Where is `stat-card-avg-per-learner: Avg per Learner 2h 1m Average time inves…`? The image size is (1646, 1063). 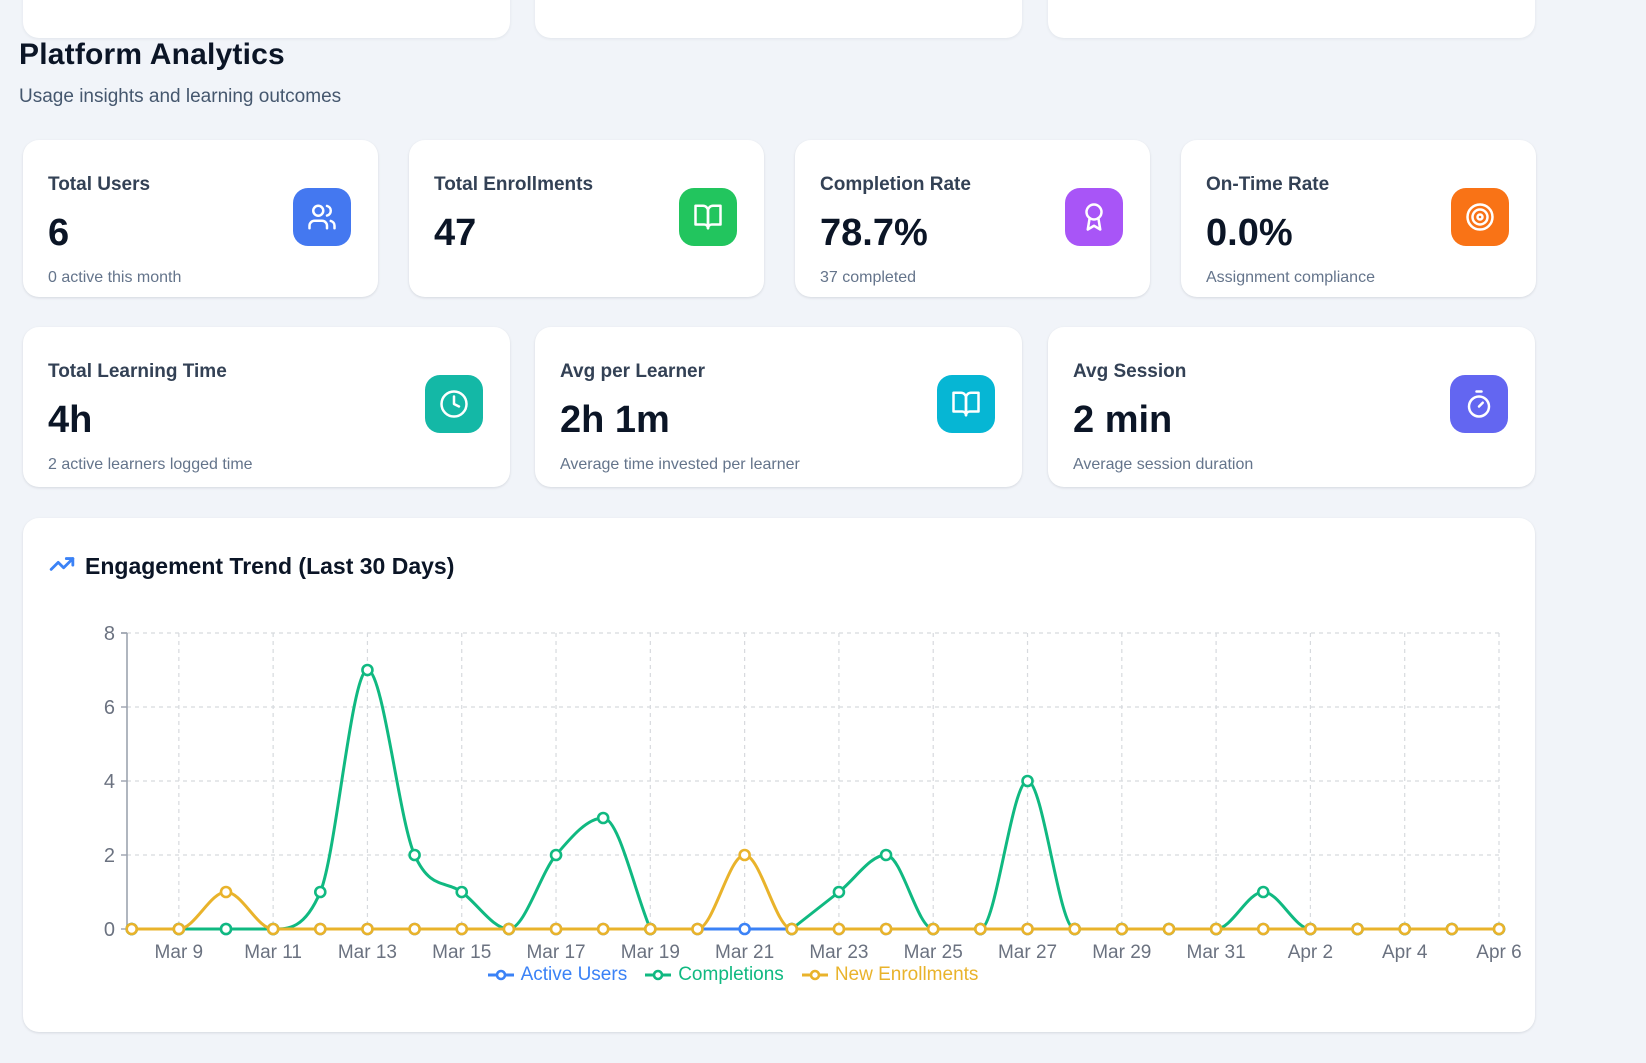
stat-card-avg-per-learner: Avg per Learner 2h 1m Average time inves… is located at coordinates (778, 407).